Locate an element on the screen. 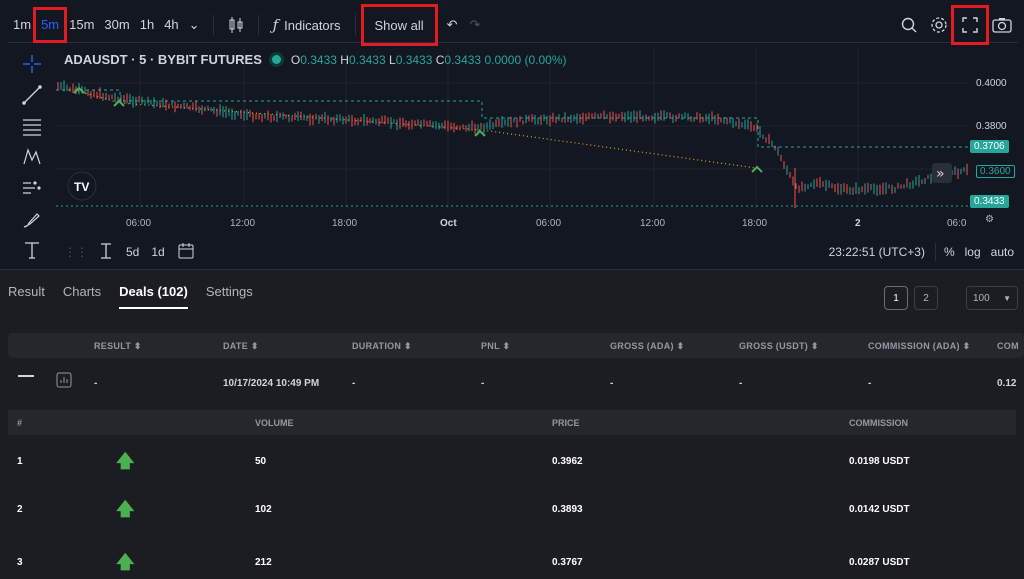  text-icon is located at coordinates (32, 249).